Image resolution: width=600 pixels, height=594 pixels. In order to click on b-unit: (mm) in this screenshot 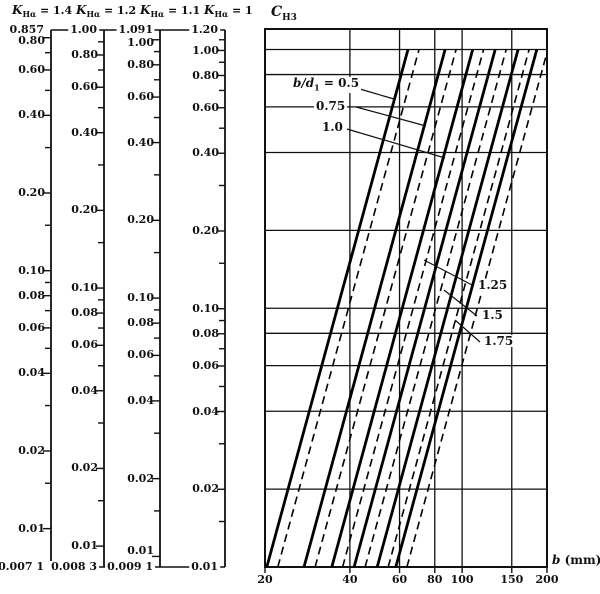, I will do `click(580, 560)`.